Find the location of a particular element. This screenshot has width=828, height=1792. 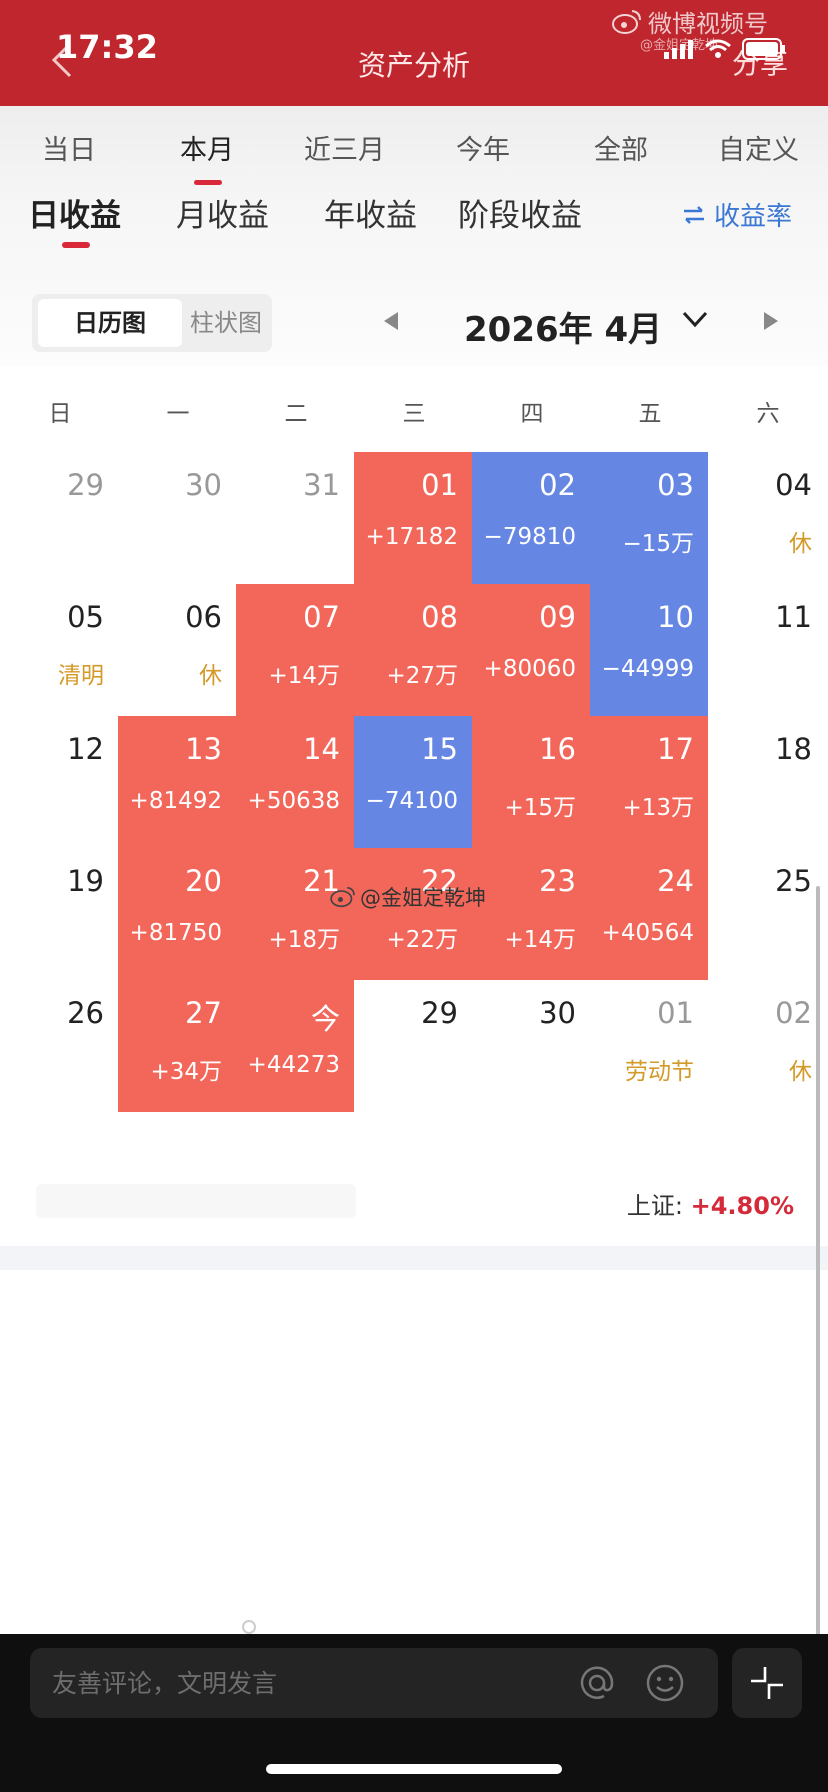

rate-toggle-label: 收益率 is located at coordinates (752, 217).